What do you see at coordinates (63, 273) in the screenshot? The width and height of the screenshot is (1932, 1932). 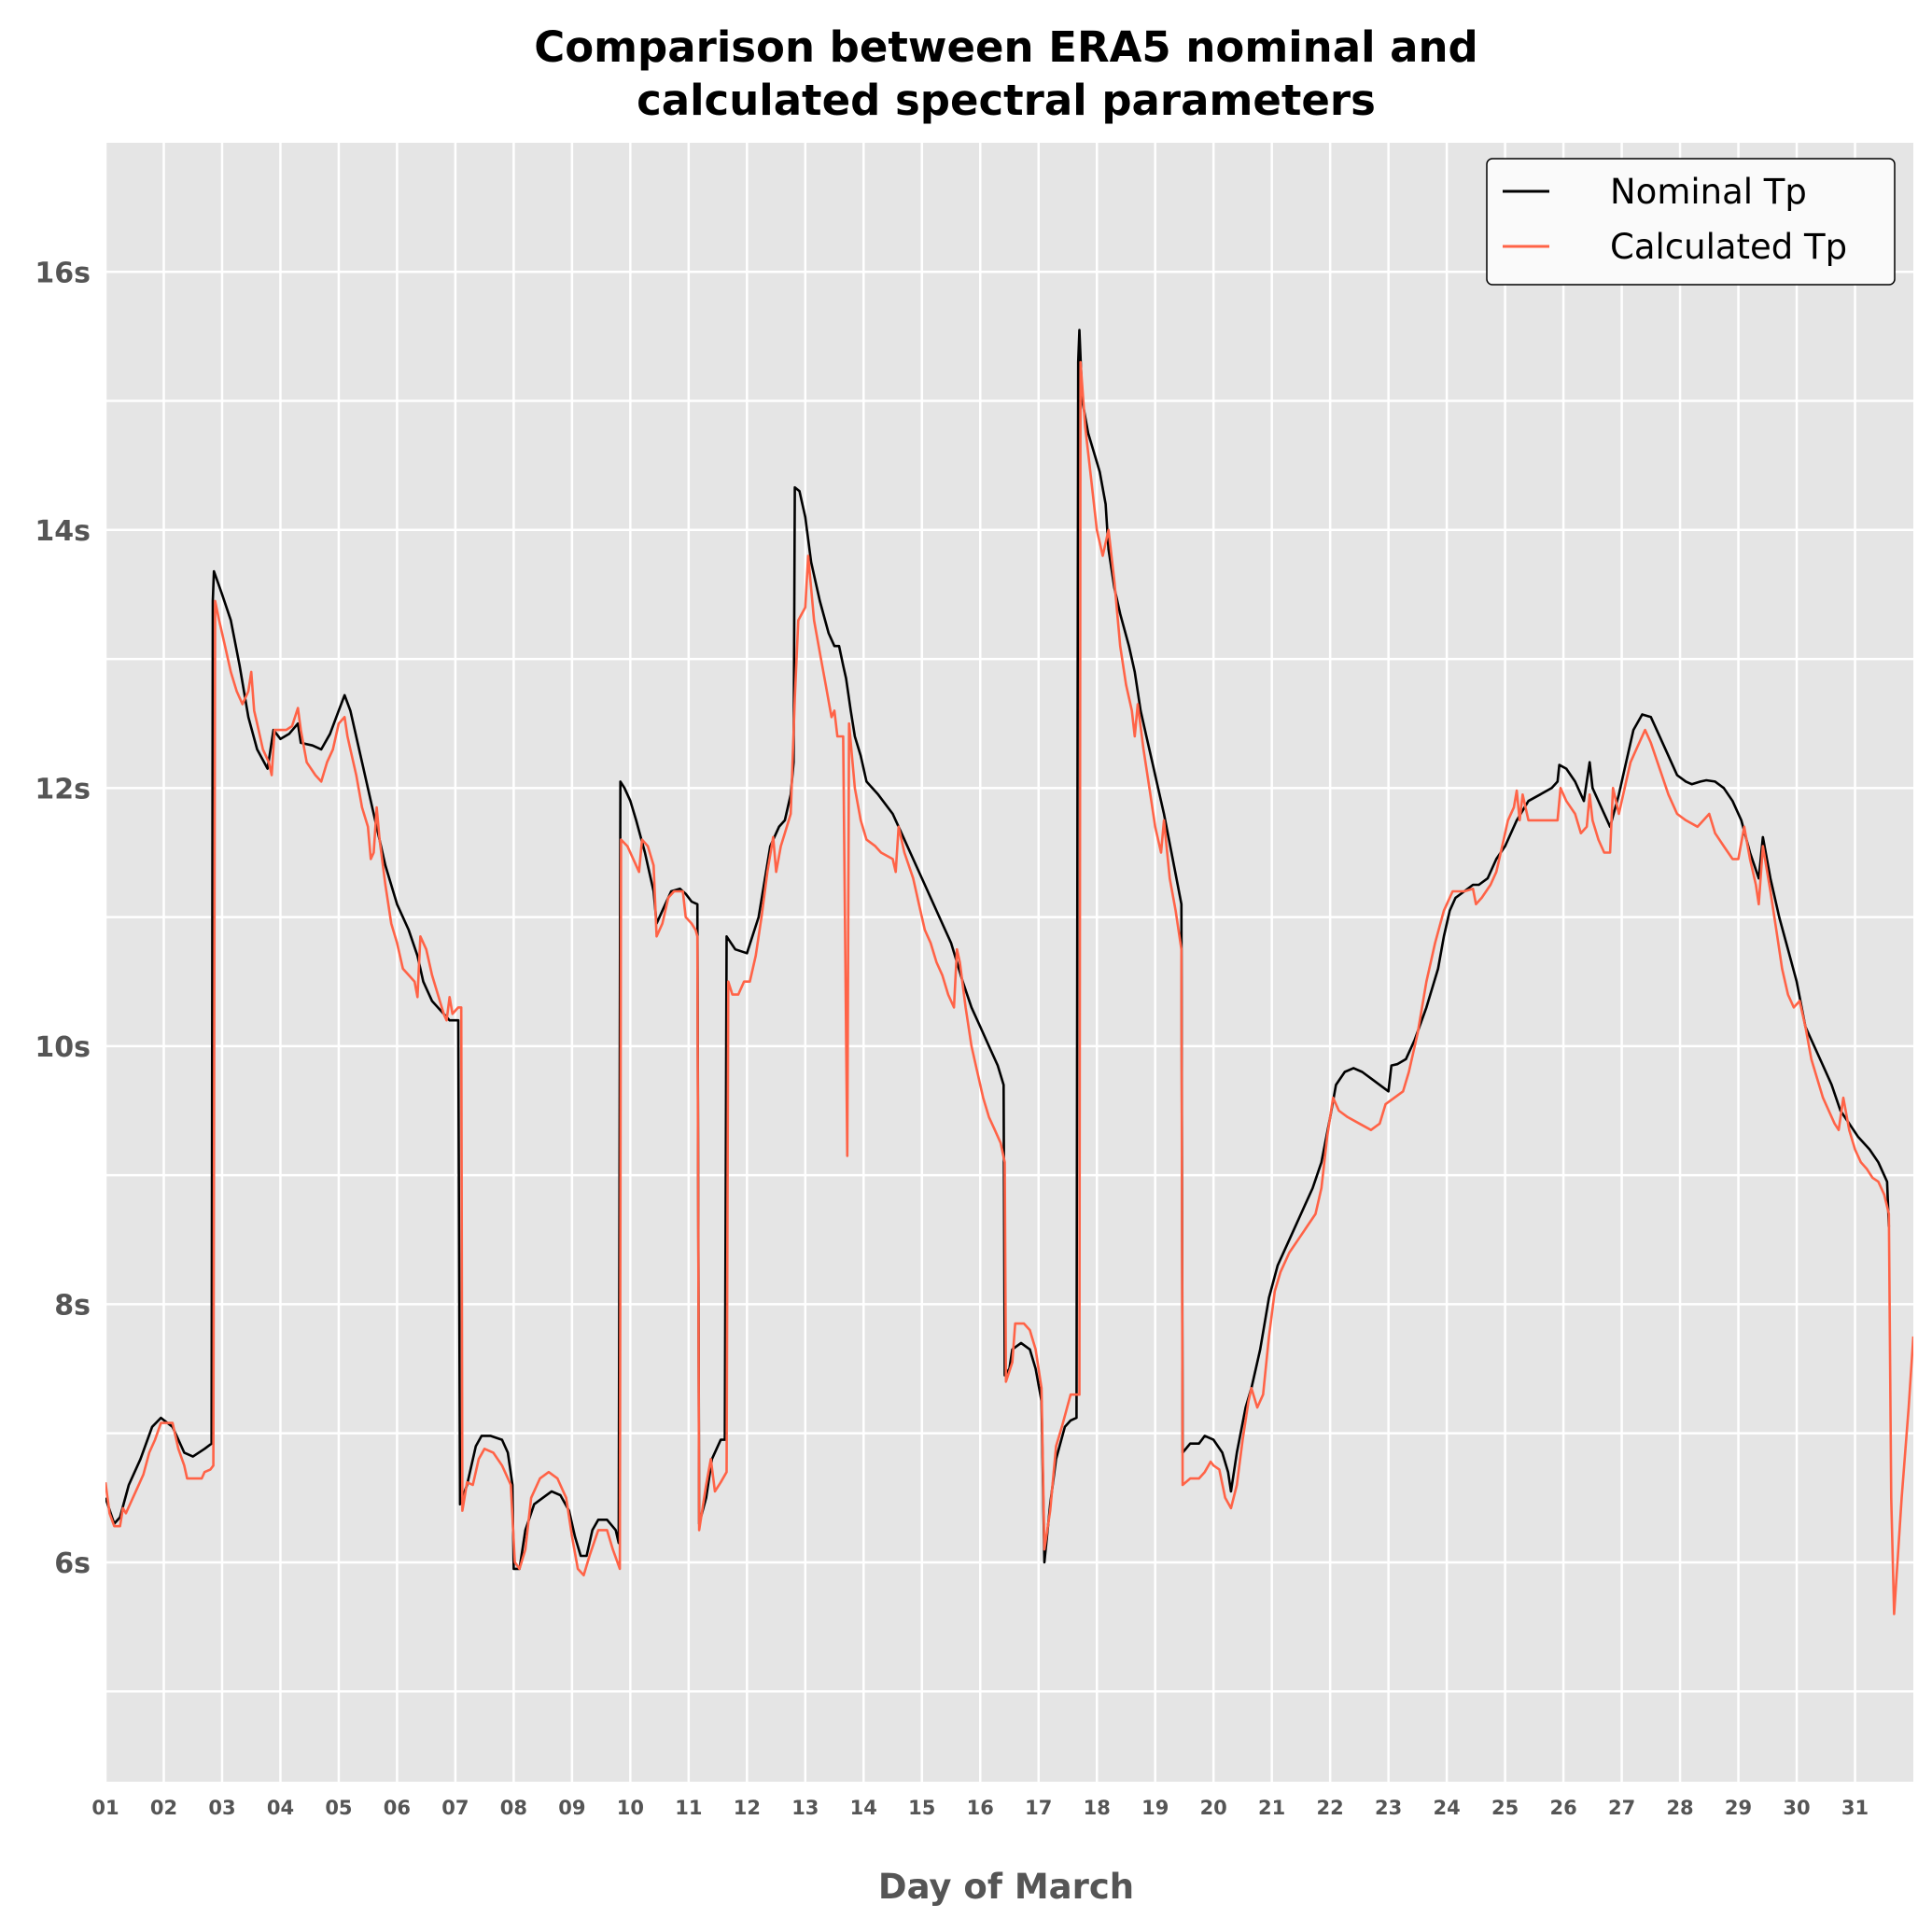 I see `y-tick-label: 16s` at bounding box center [63, 273].